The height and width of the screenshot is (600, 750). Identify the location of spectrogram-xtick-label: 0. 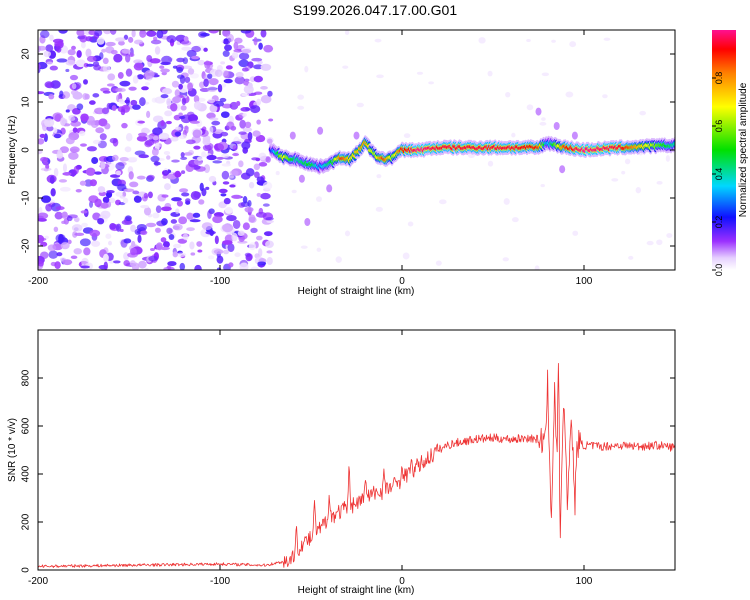
(402, 281).